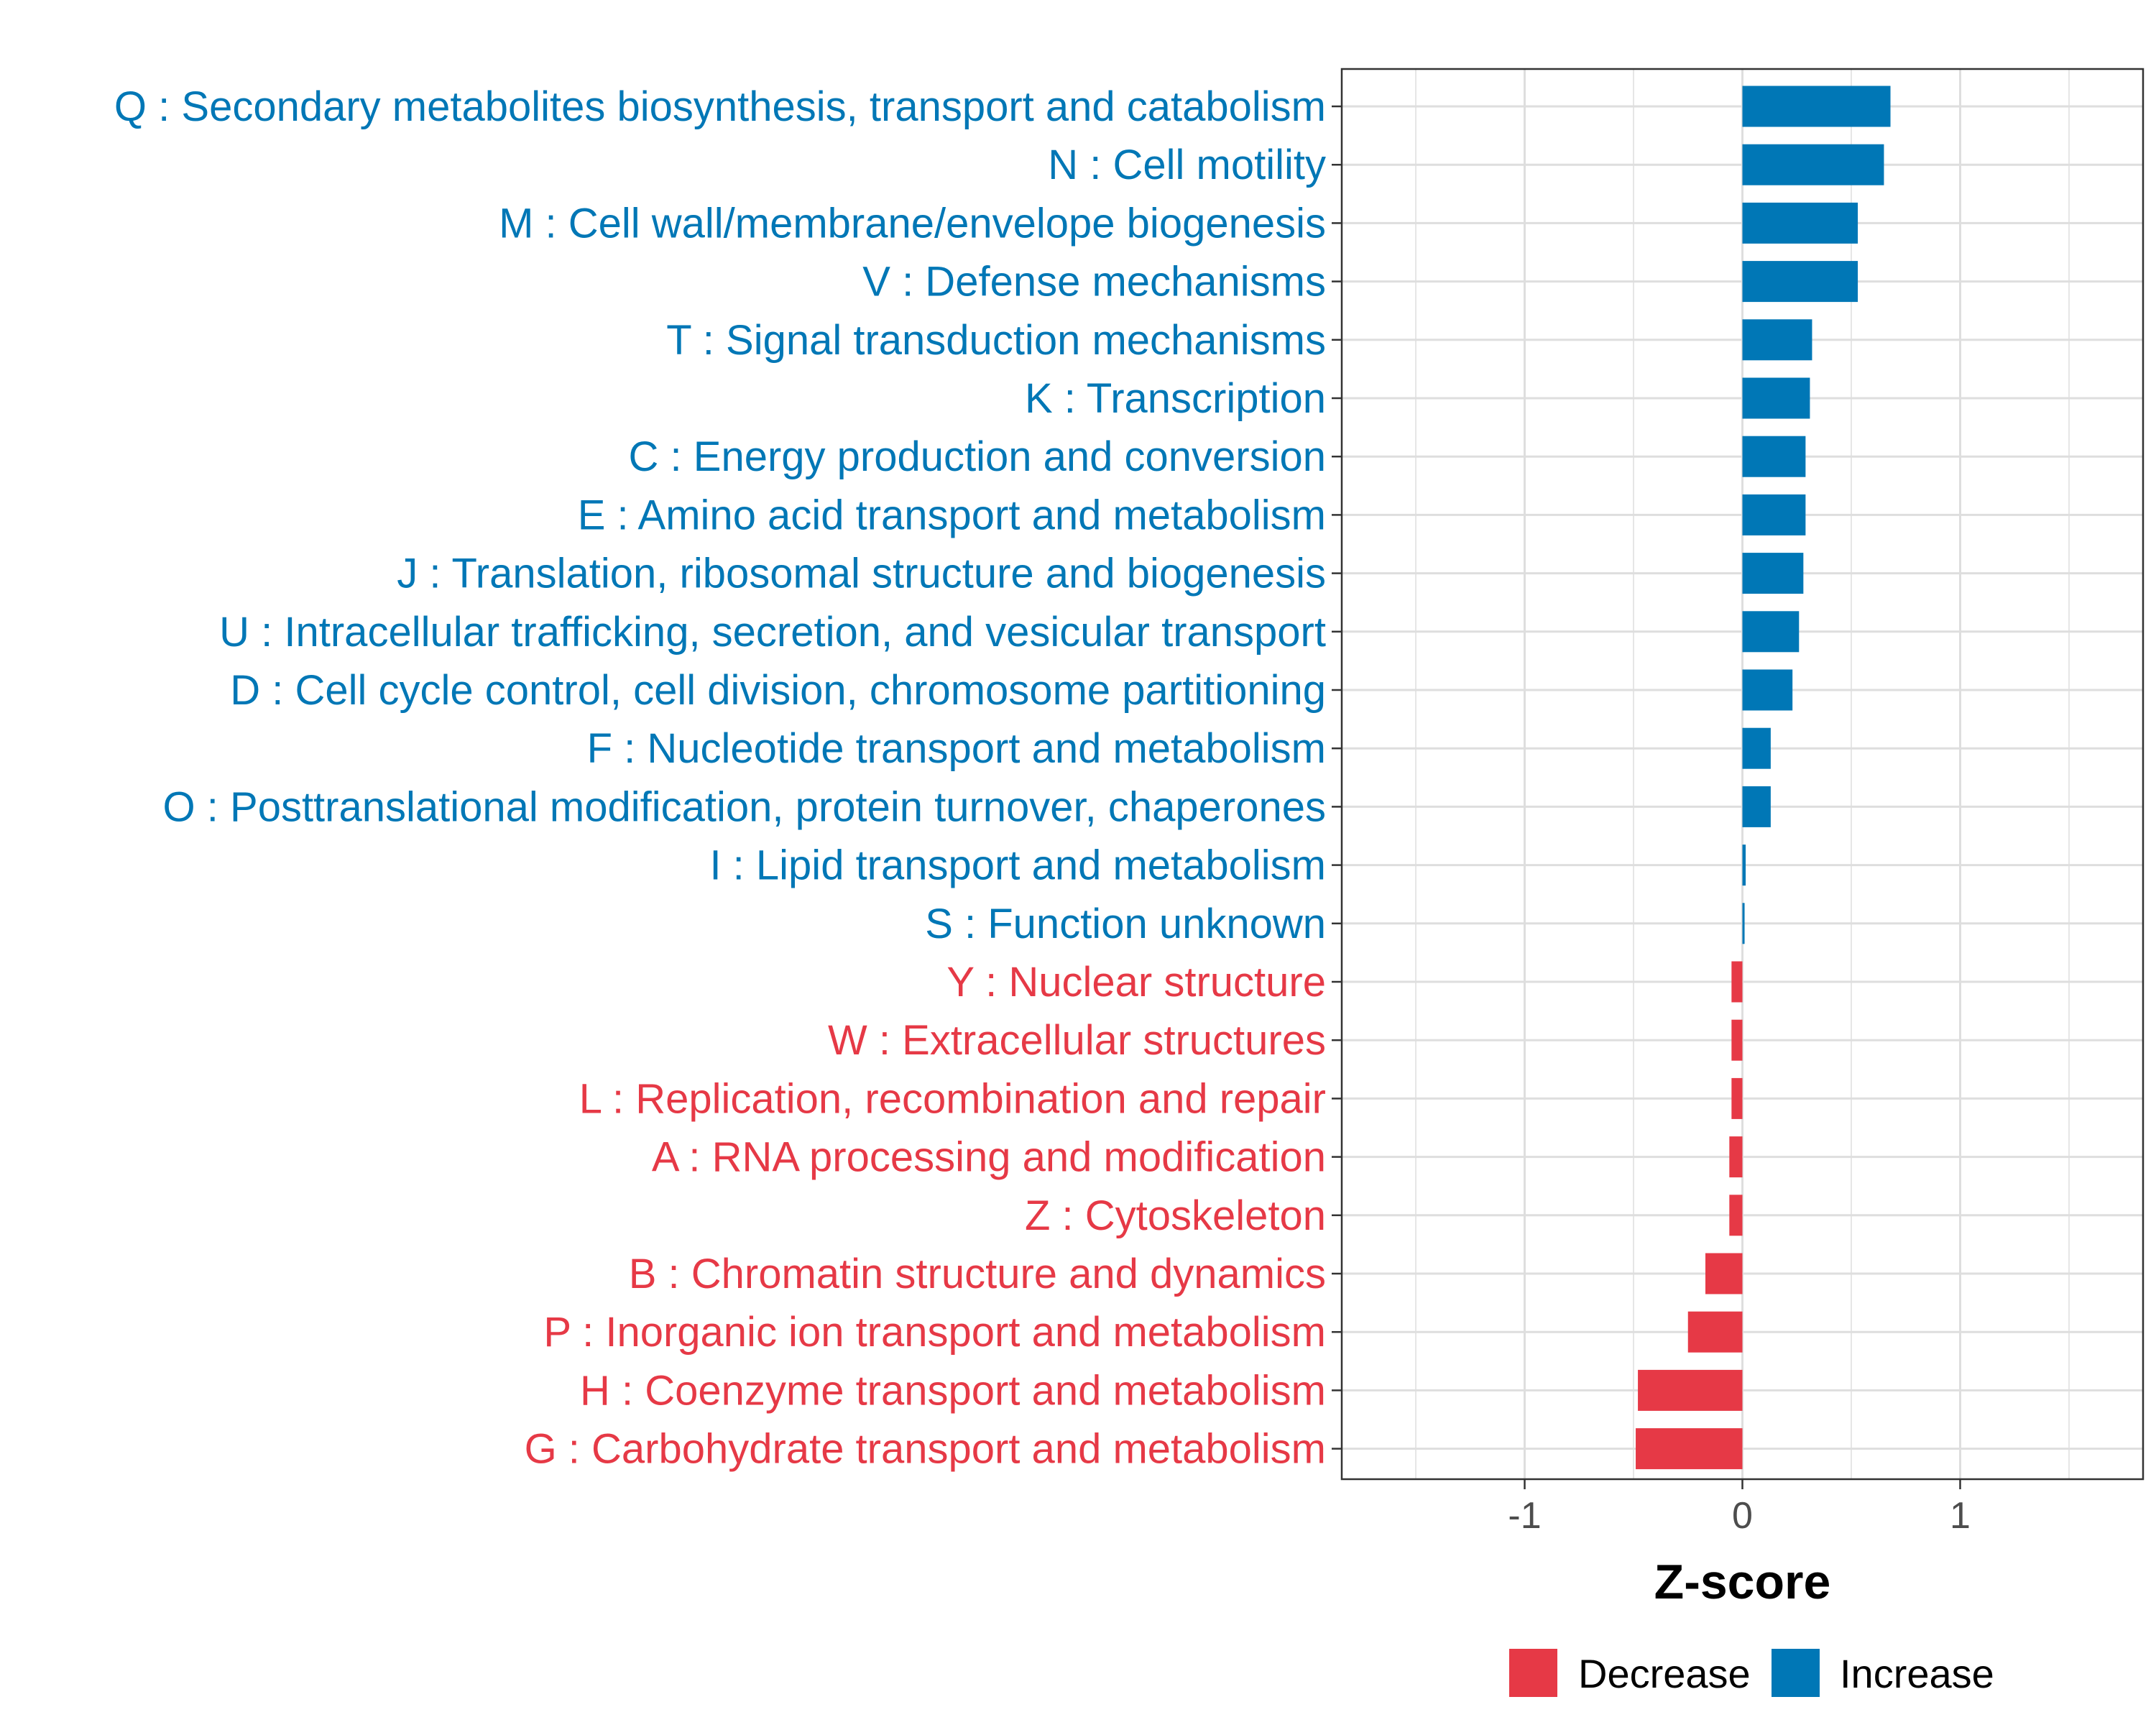  I want to click on bar-s, so click(1744, 923).